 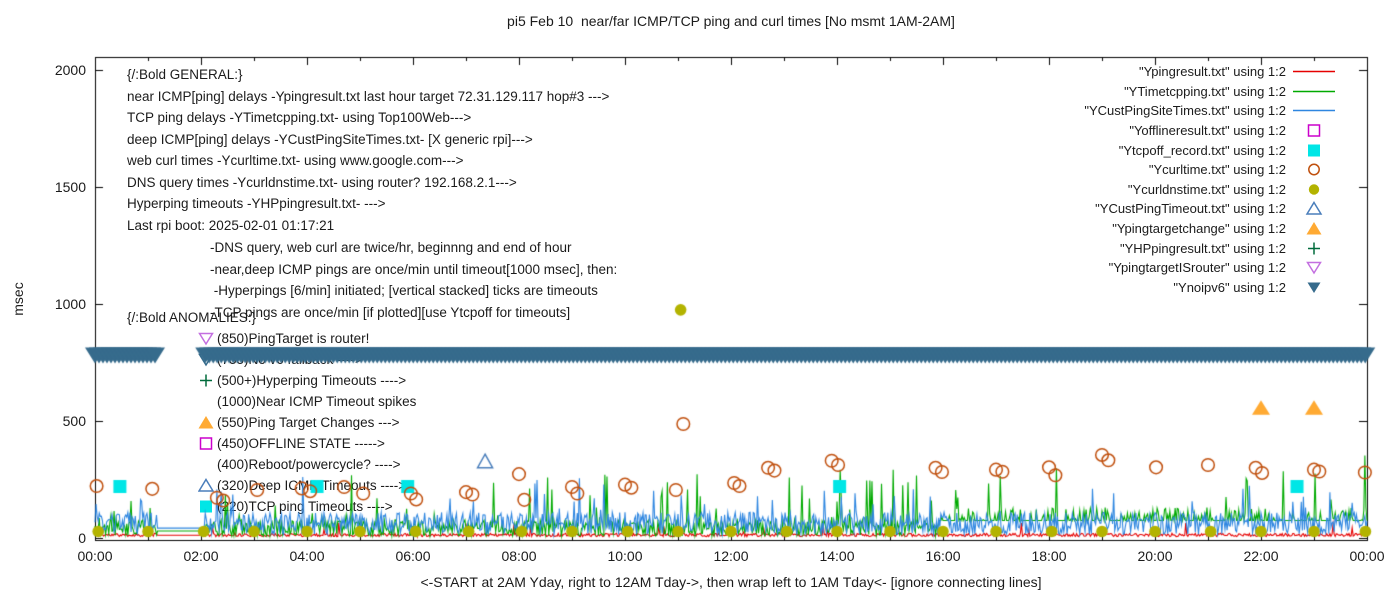 I want to click on x-tick-label: 14:00, so click(x=837, y=556).